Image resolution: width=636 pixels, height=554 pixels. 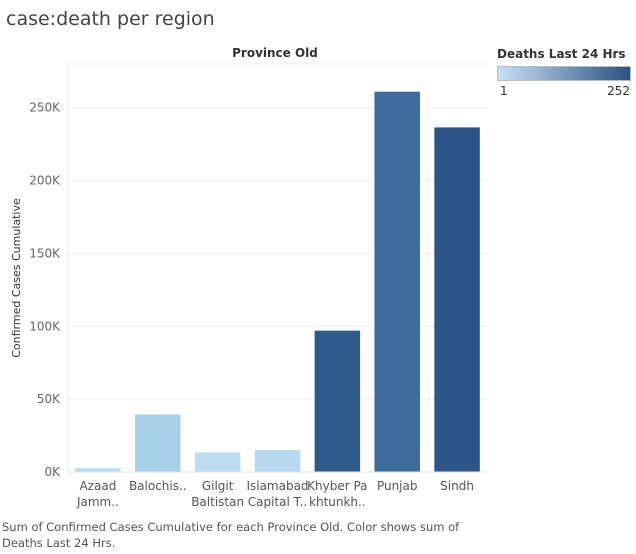 What do you see at coordinates (98, 486) in the screenshot?
I see `x-tick-label: Azaad` at bounding box center [98, 486].